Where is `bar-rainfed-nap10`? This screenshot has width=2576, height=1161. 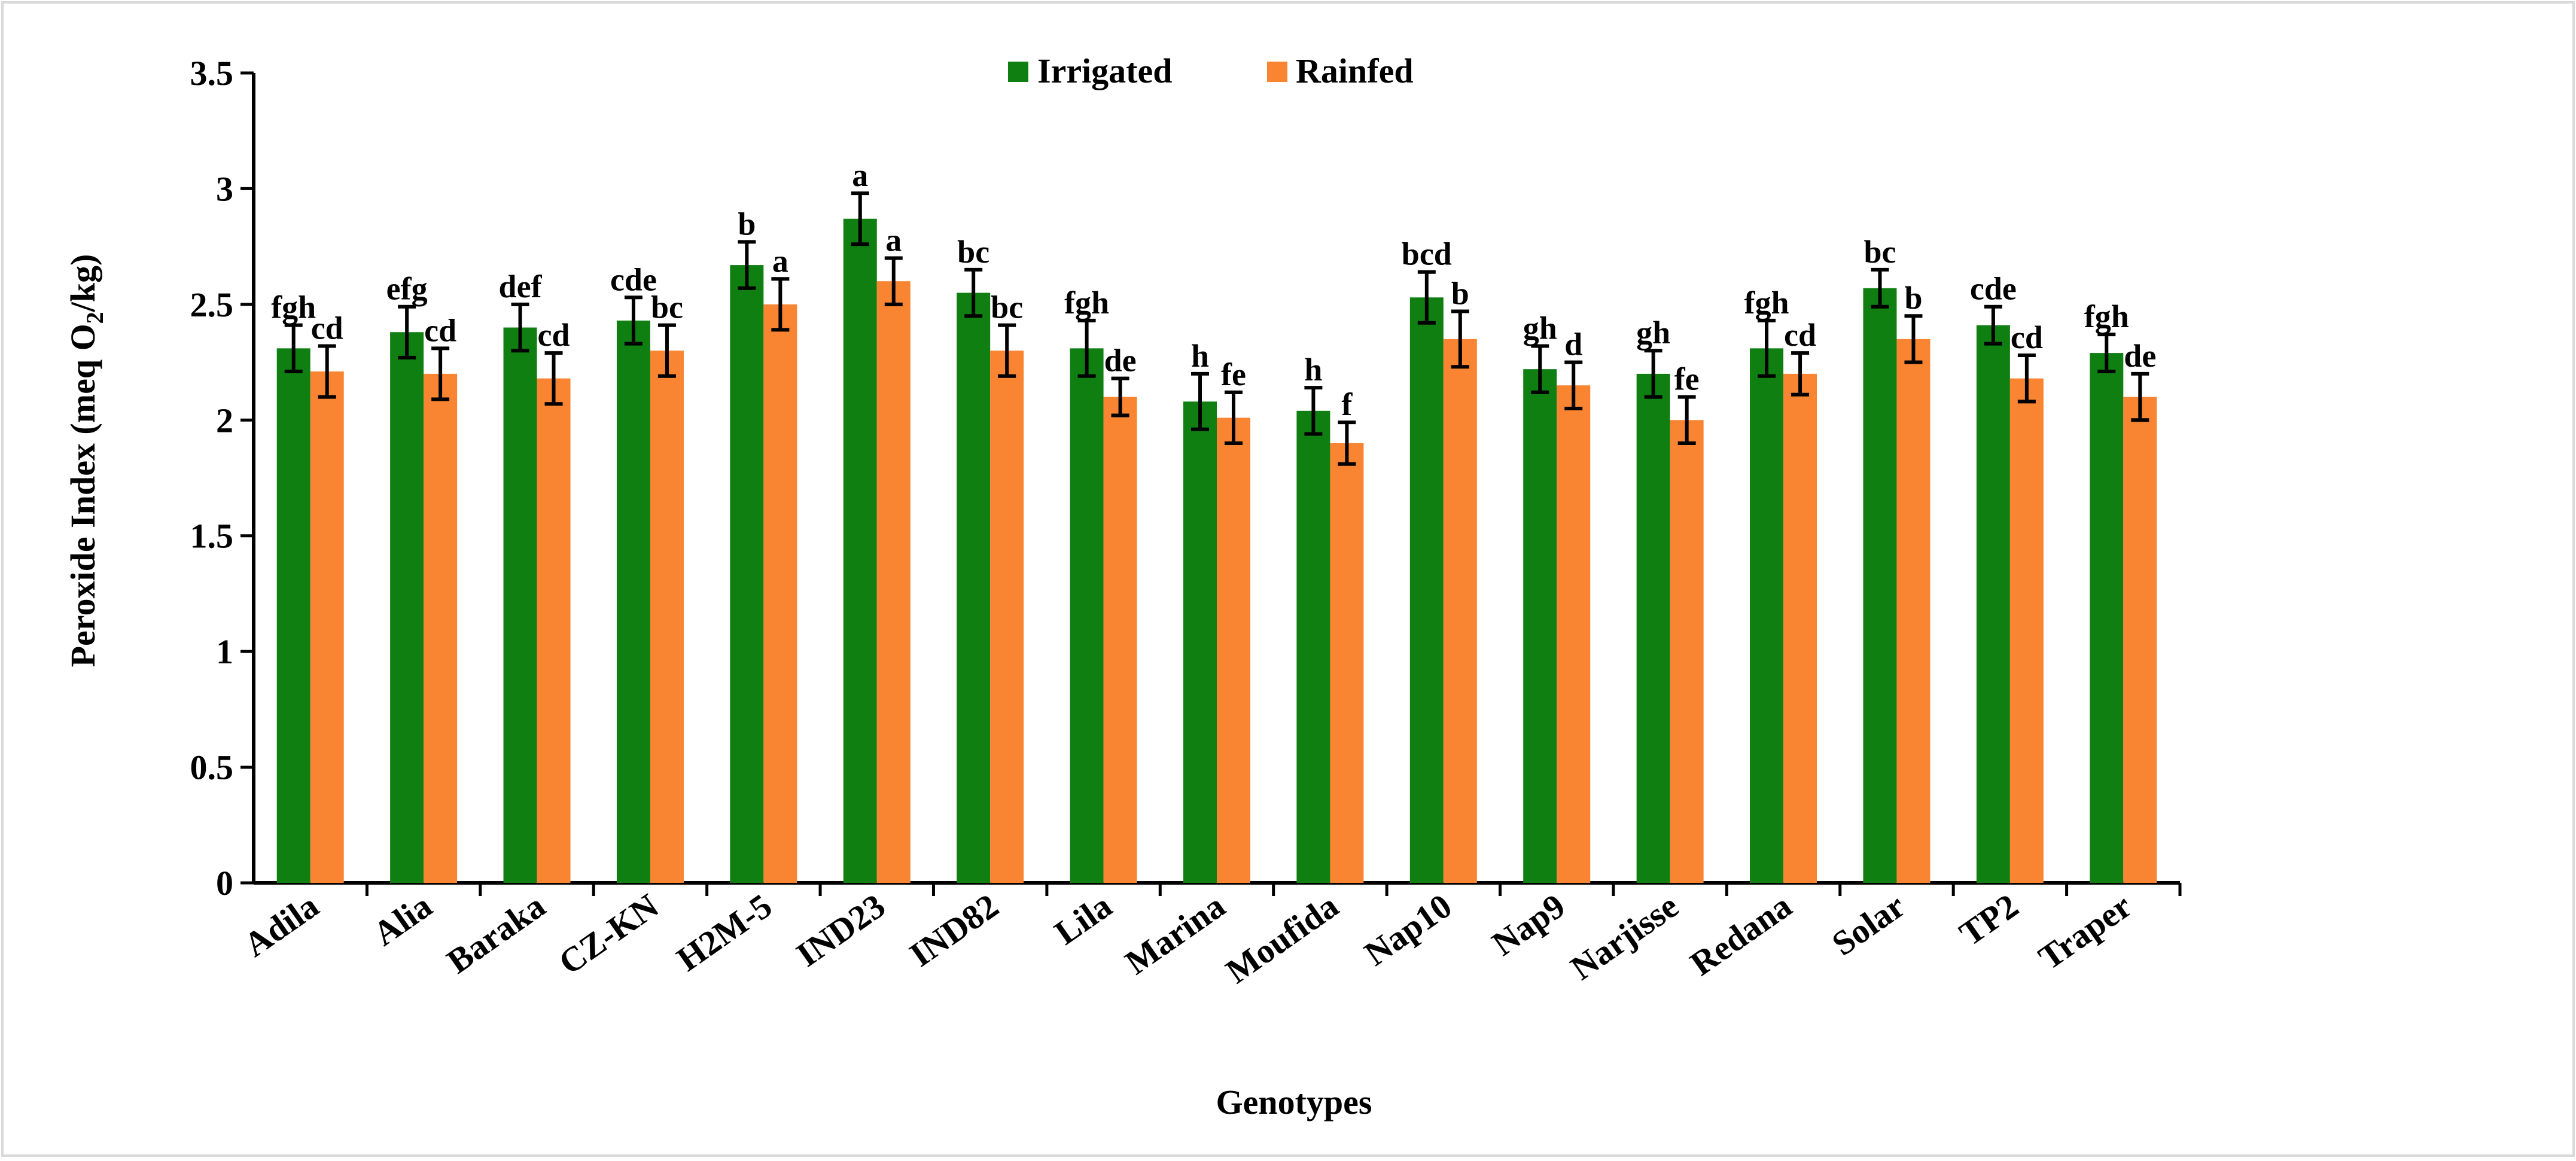
bar-rainfed-nap10 is located at coordinates (1460, 611).